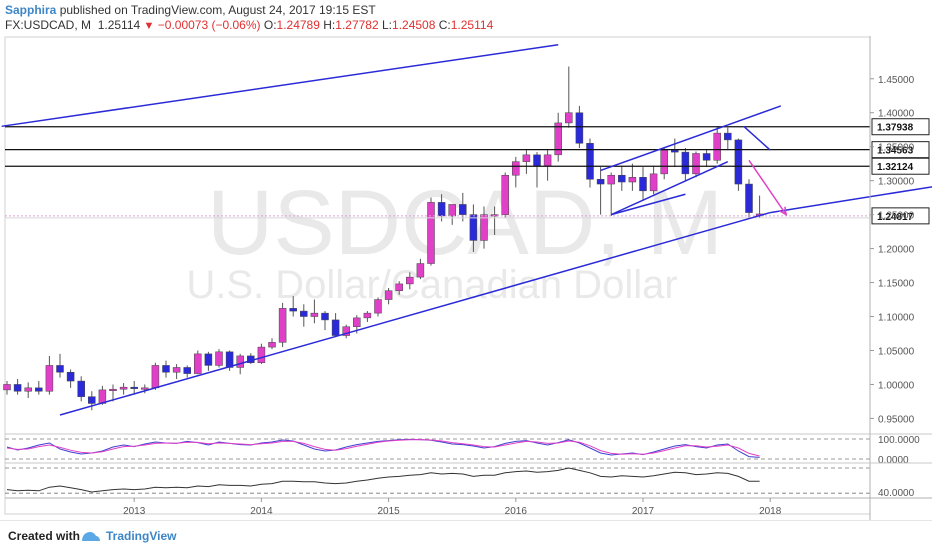 This screenshot has width=932, height=551. I want to click on time-tick-label: 2017, so click(643, 511).